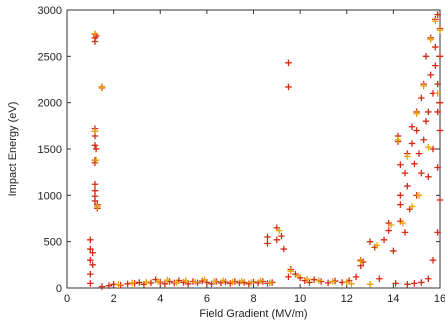 The width and height of the screenshot is (445, 323). Describe the element at coordinates (439, 299) in the screenshot. I see `x-tick-label: 16` at that location.